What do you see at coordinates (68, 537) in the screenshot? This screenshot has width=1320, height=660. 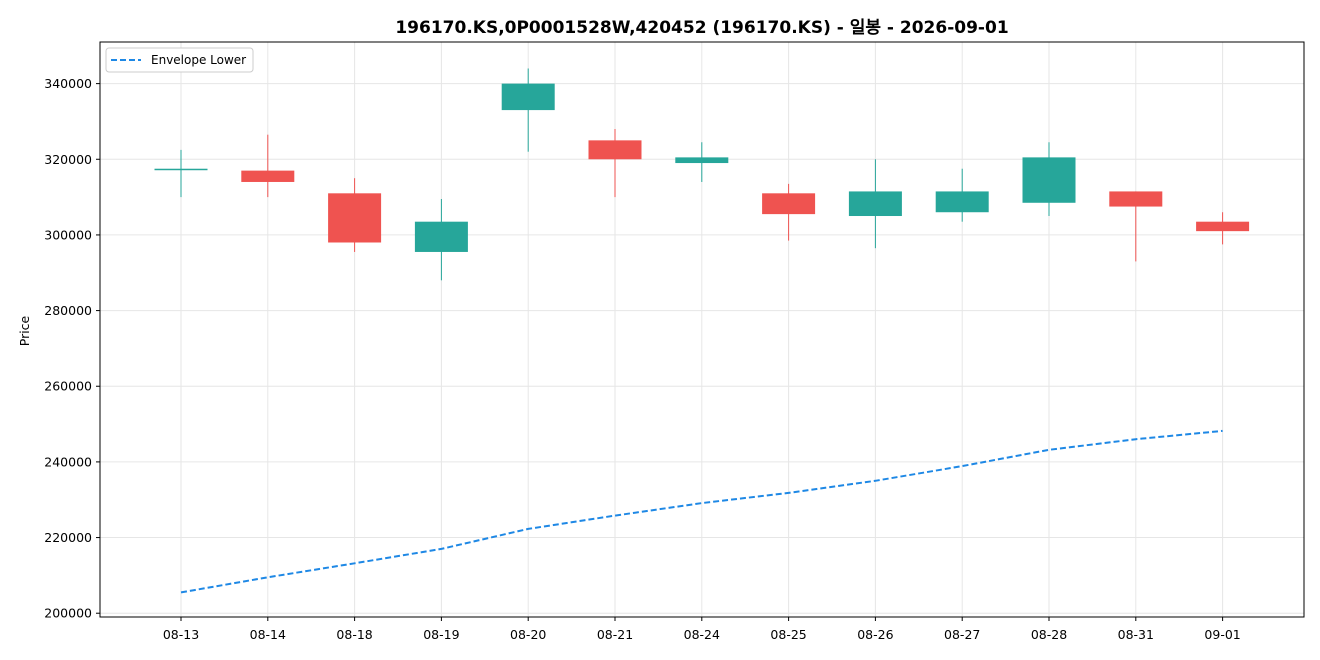 I see `y-tick-label: 220000` at bounding box center [68, 537].